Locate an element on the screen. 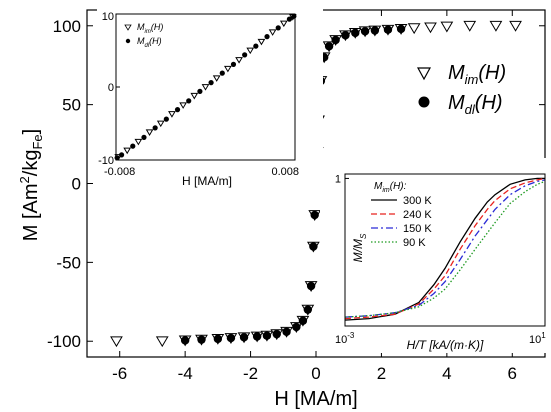 Image resolution: width=551 pixels, height=412 pixels. legend-label: 300 K is located at coordinates (417, 201).